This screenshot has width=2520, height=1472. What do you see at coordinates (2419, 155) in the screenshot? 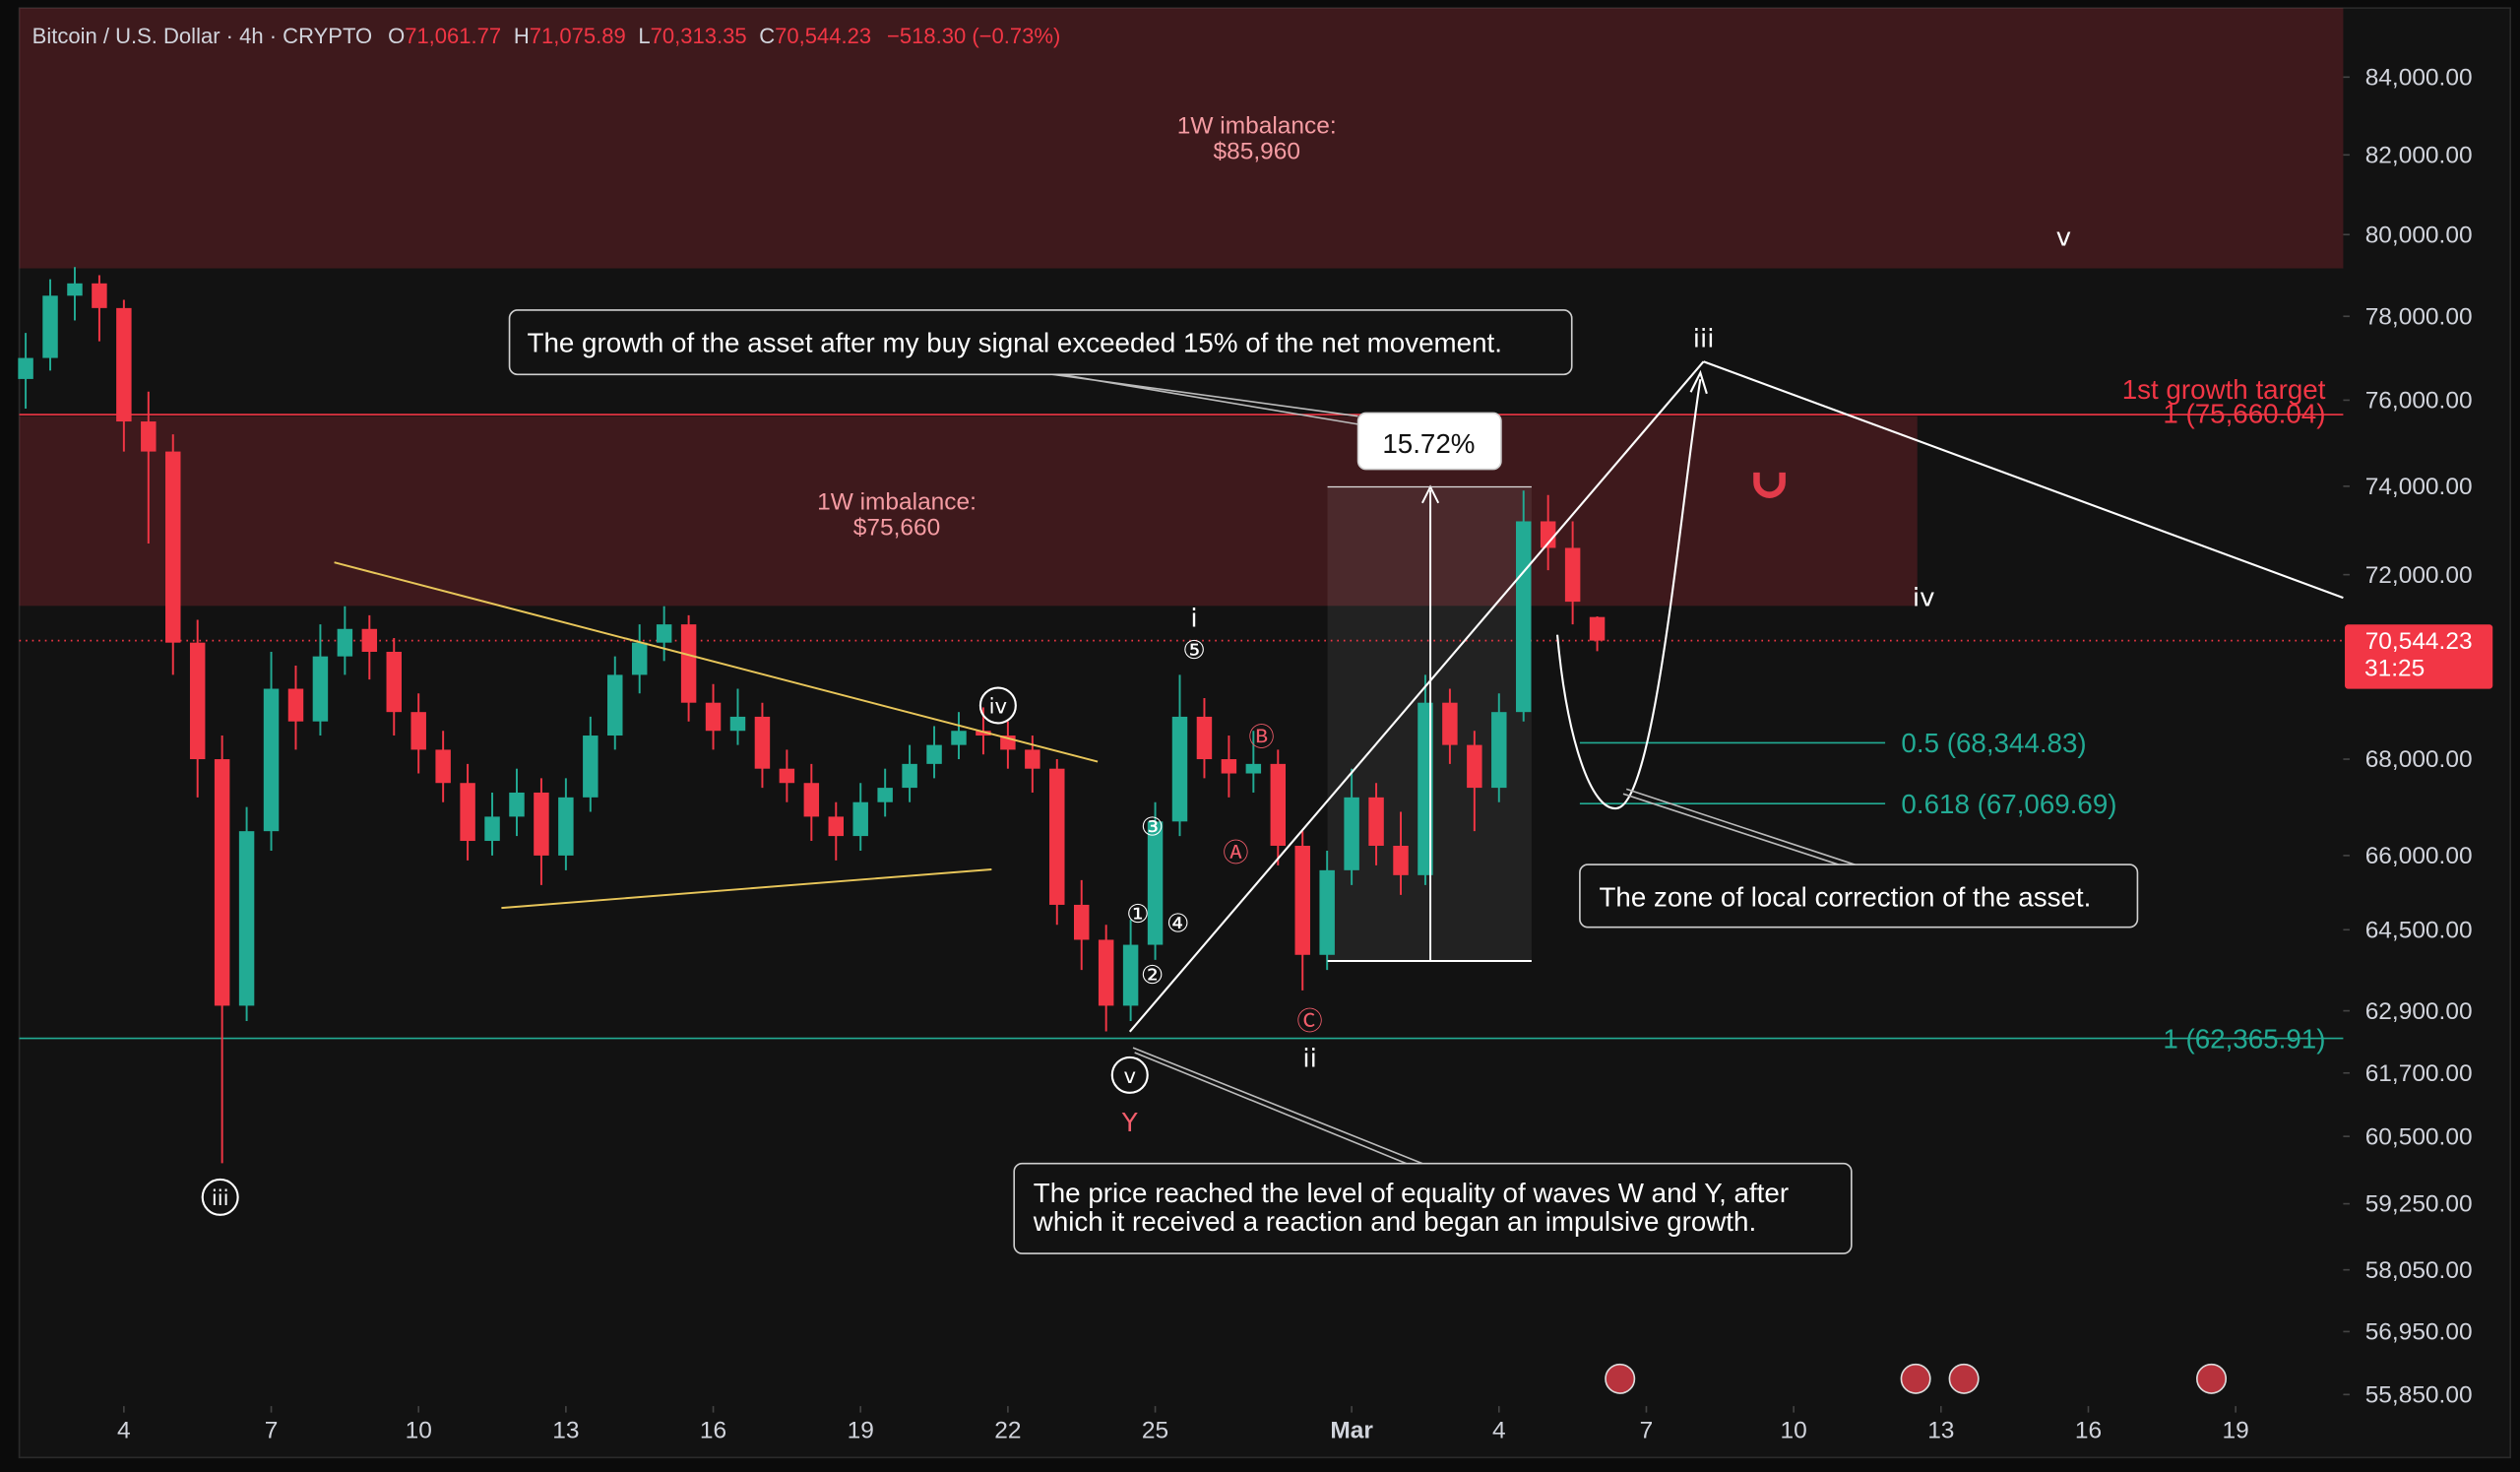
I see `y-tick-label: 82,000.00` at bounding box center [2419, 155].